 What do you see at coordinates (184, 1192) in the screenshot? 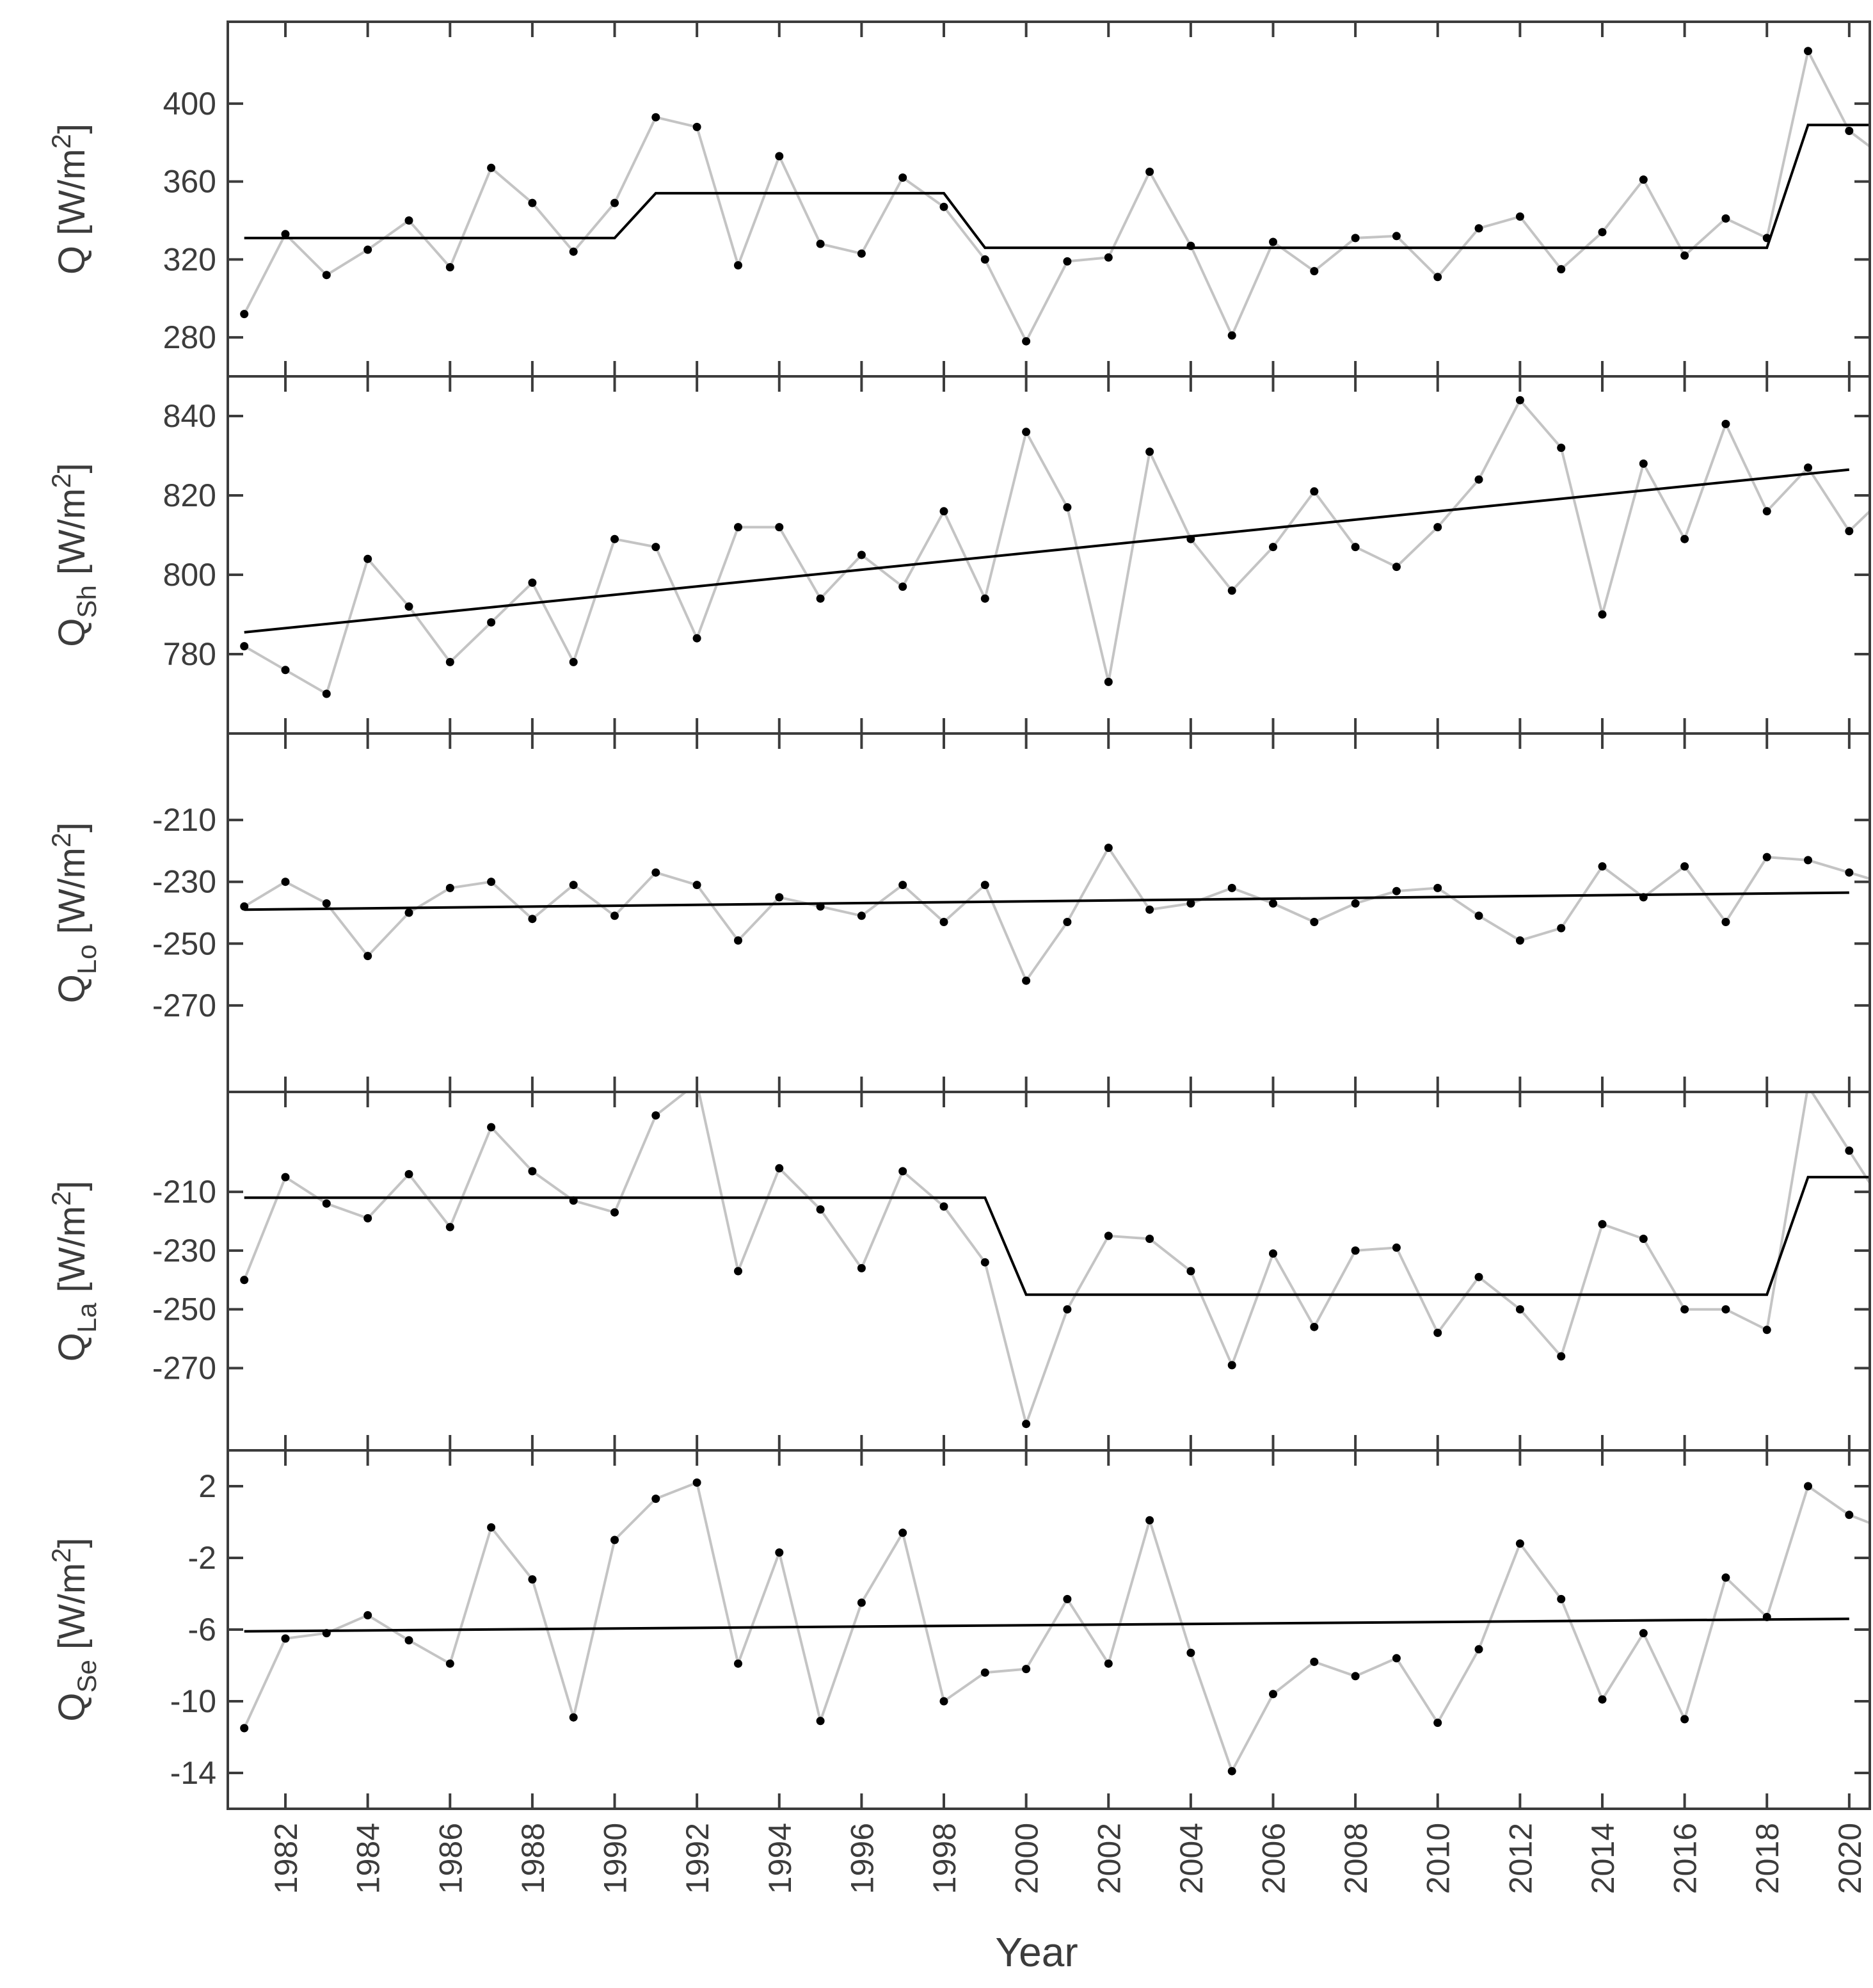
I see `y-tick-label: -210` at bounding box center [184, 1192].